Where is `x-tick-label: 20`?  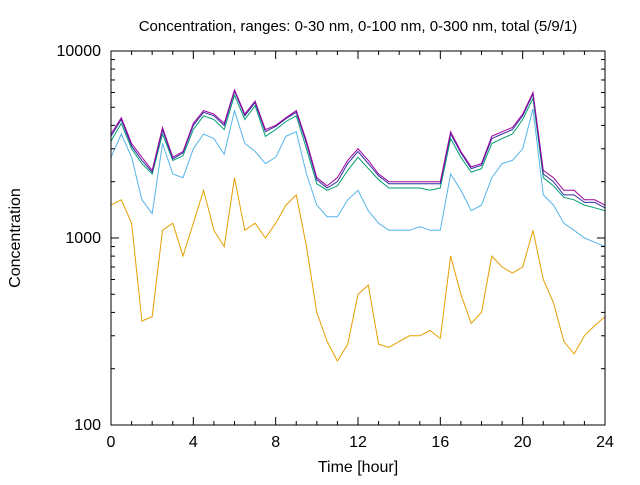
x-tick-label: 20 is located at coordinates (523, 442).